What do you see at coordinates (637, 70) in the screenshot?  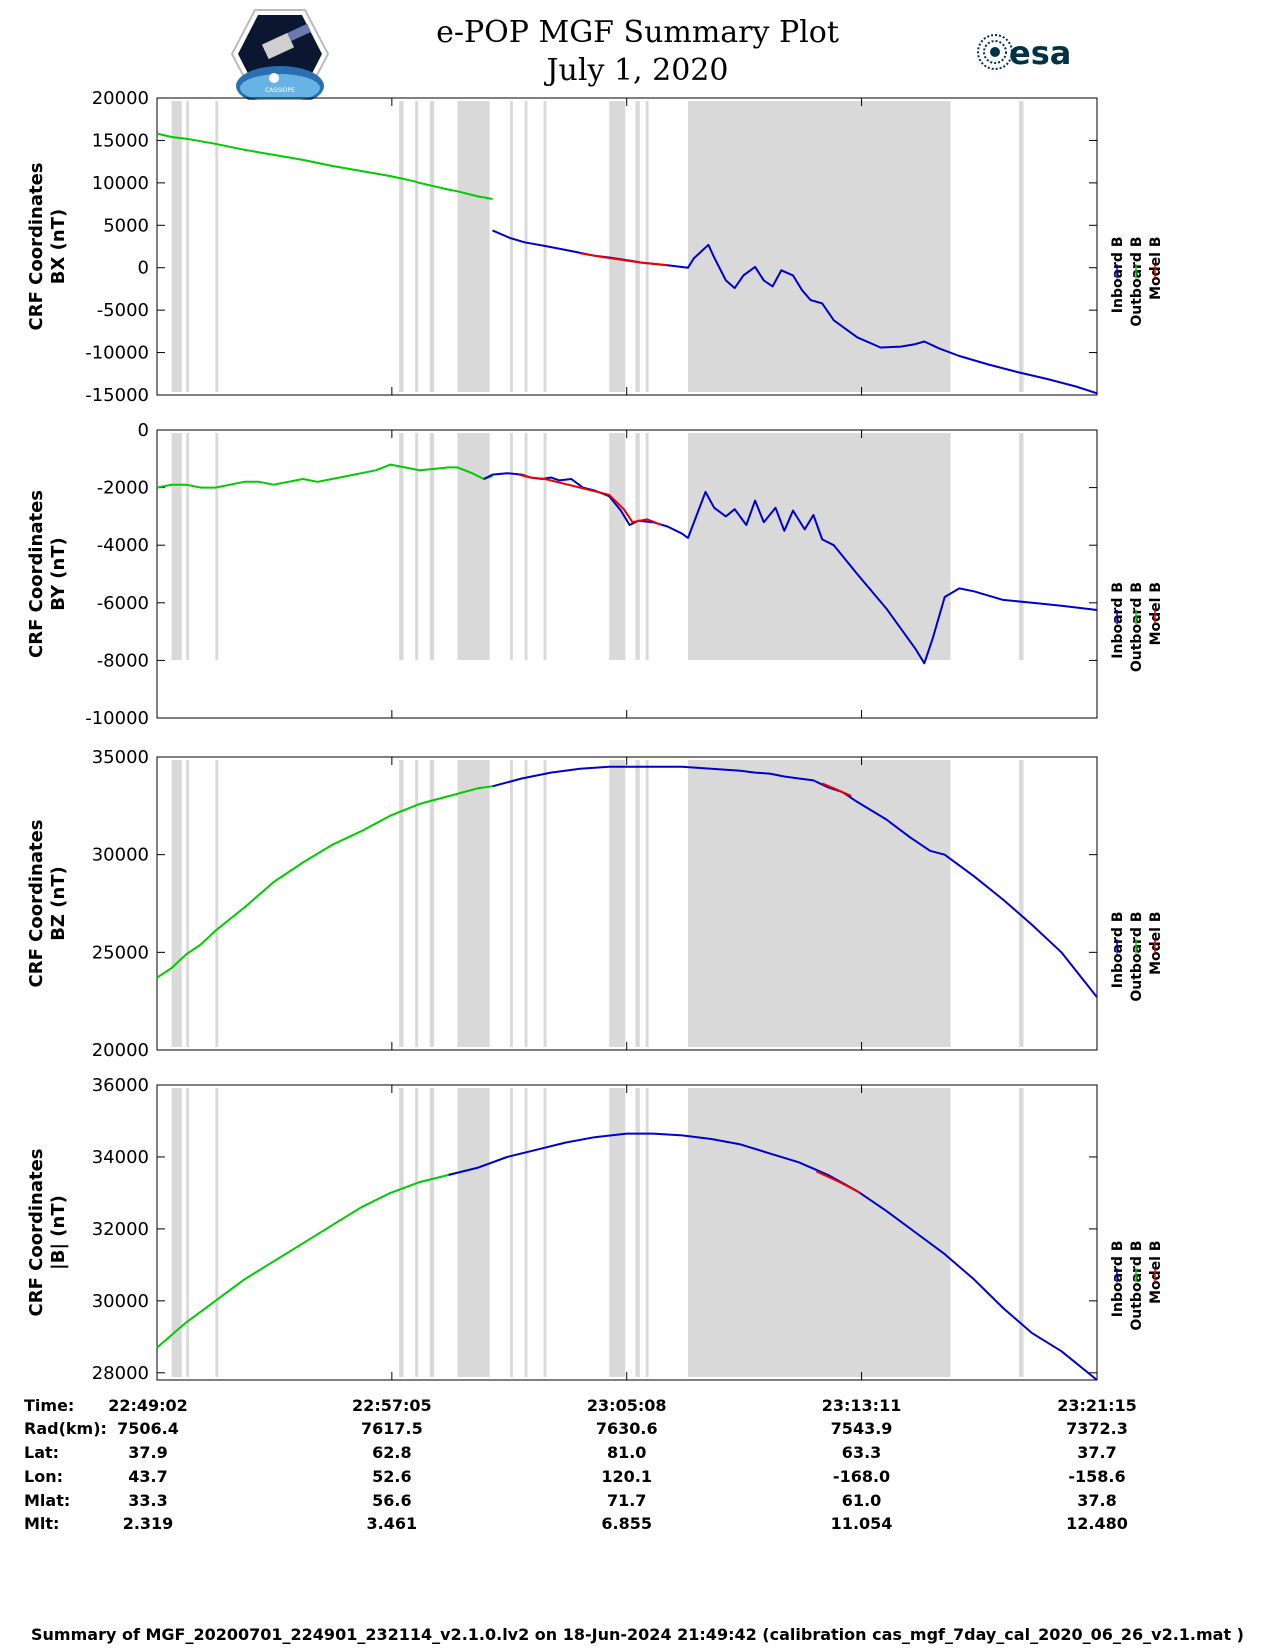 I see `title-line-2: July 1, 2020` at bounding box center [637, 70].